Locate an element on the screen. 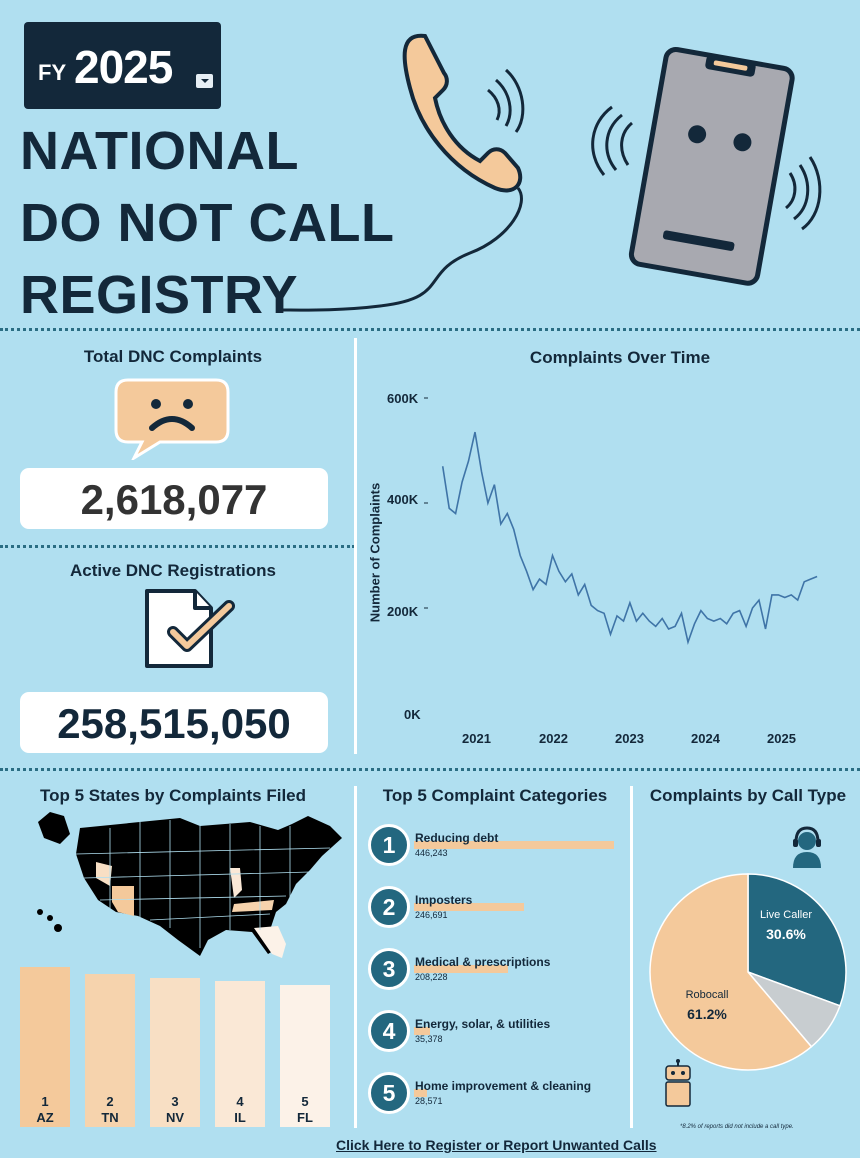 The image size is (860, 1158). state-bar-tn: 2 TN is located at coordinates (110, 1050).